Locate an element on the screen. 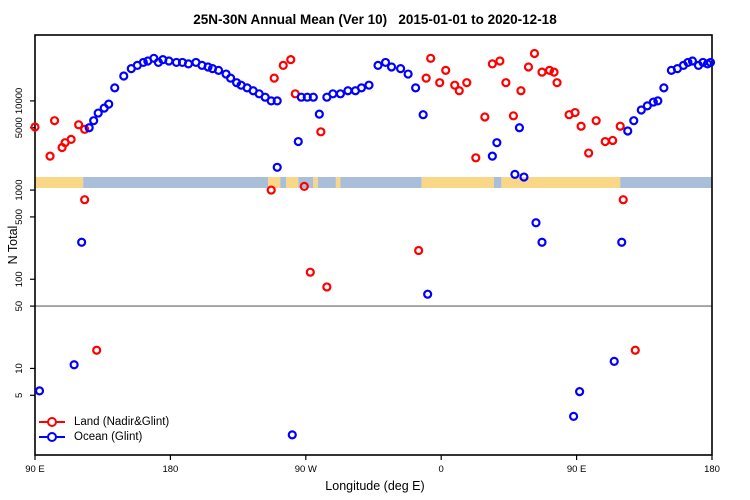 This screenshot has height=500, width=750. legend: Land (Nadir&Glint) Ocean (Glint) is located at coordinates (104, 429).